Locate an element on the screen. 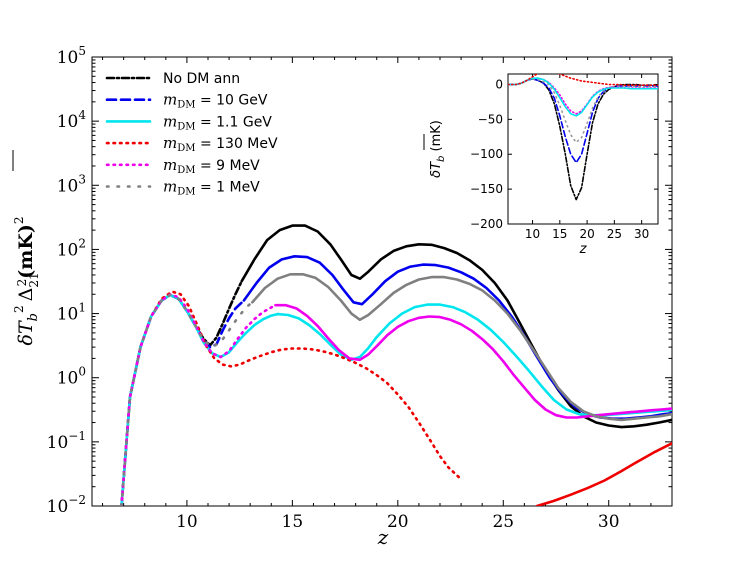 The width and height of the screenshot is (747, 561). svg-text: δTb2Δ212(mK)2 is located at coordinates (26, 281).